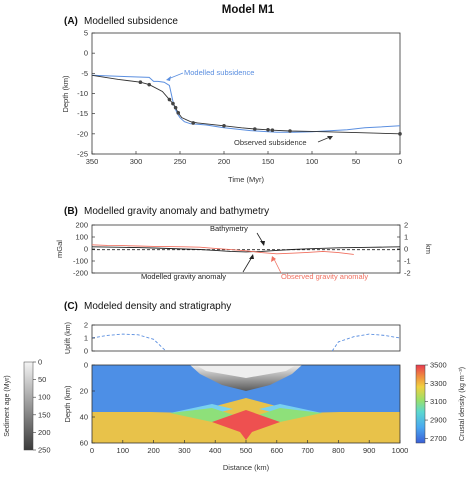  I want to click on density-colorbar-tick-label: 3300, so click(438, 383).